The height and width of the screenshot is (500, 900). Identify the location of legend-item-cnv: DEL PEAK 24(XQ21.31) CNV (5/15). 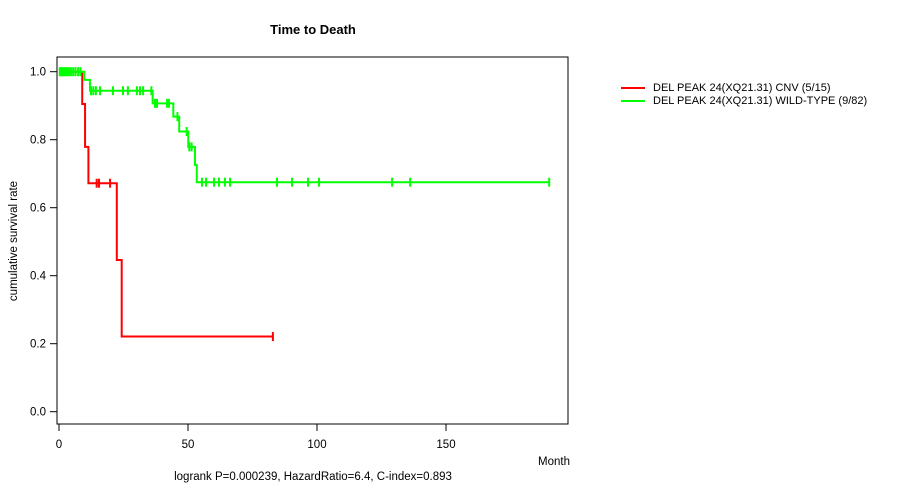
(744, 87).